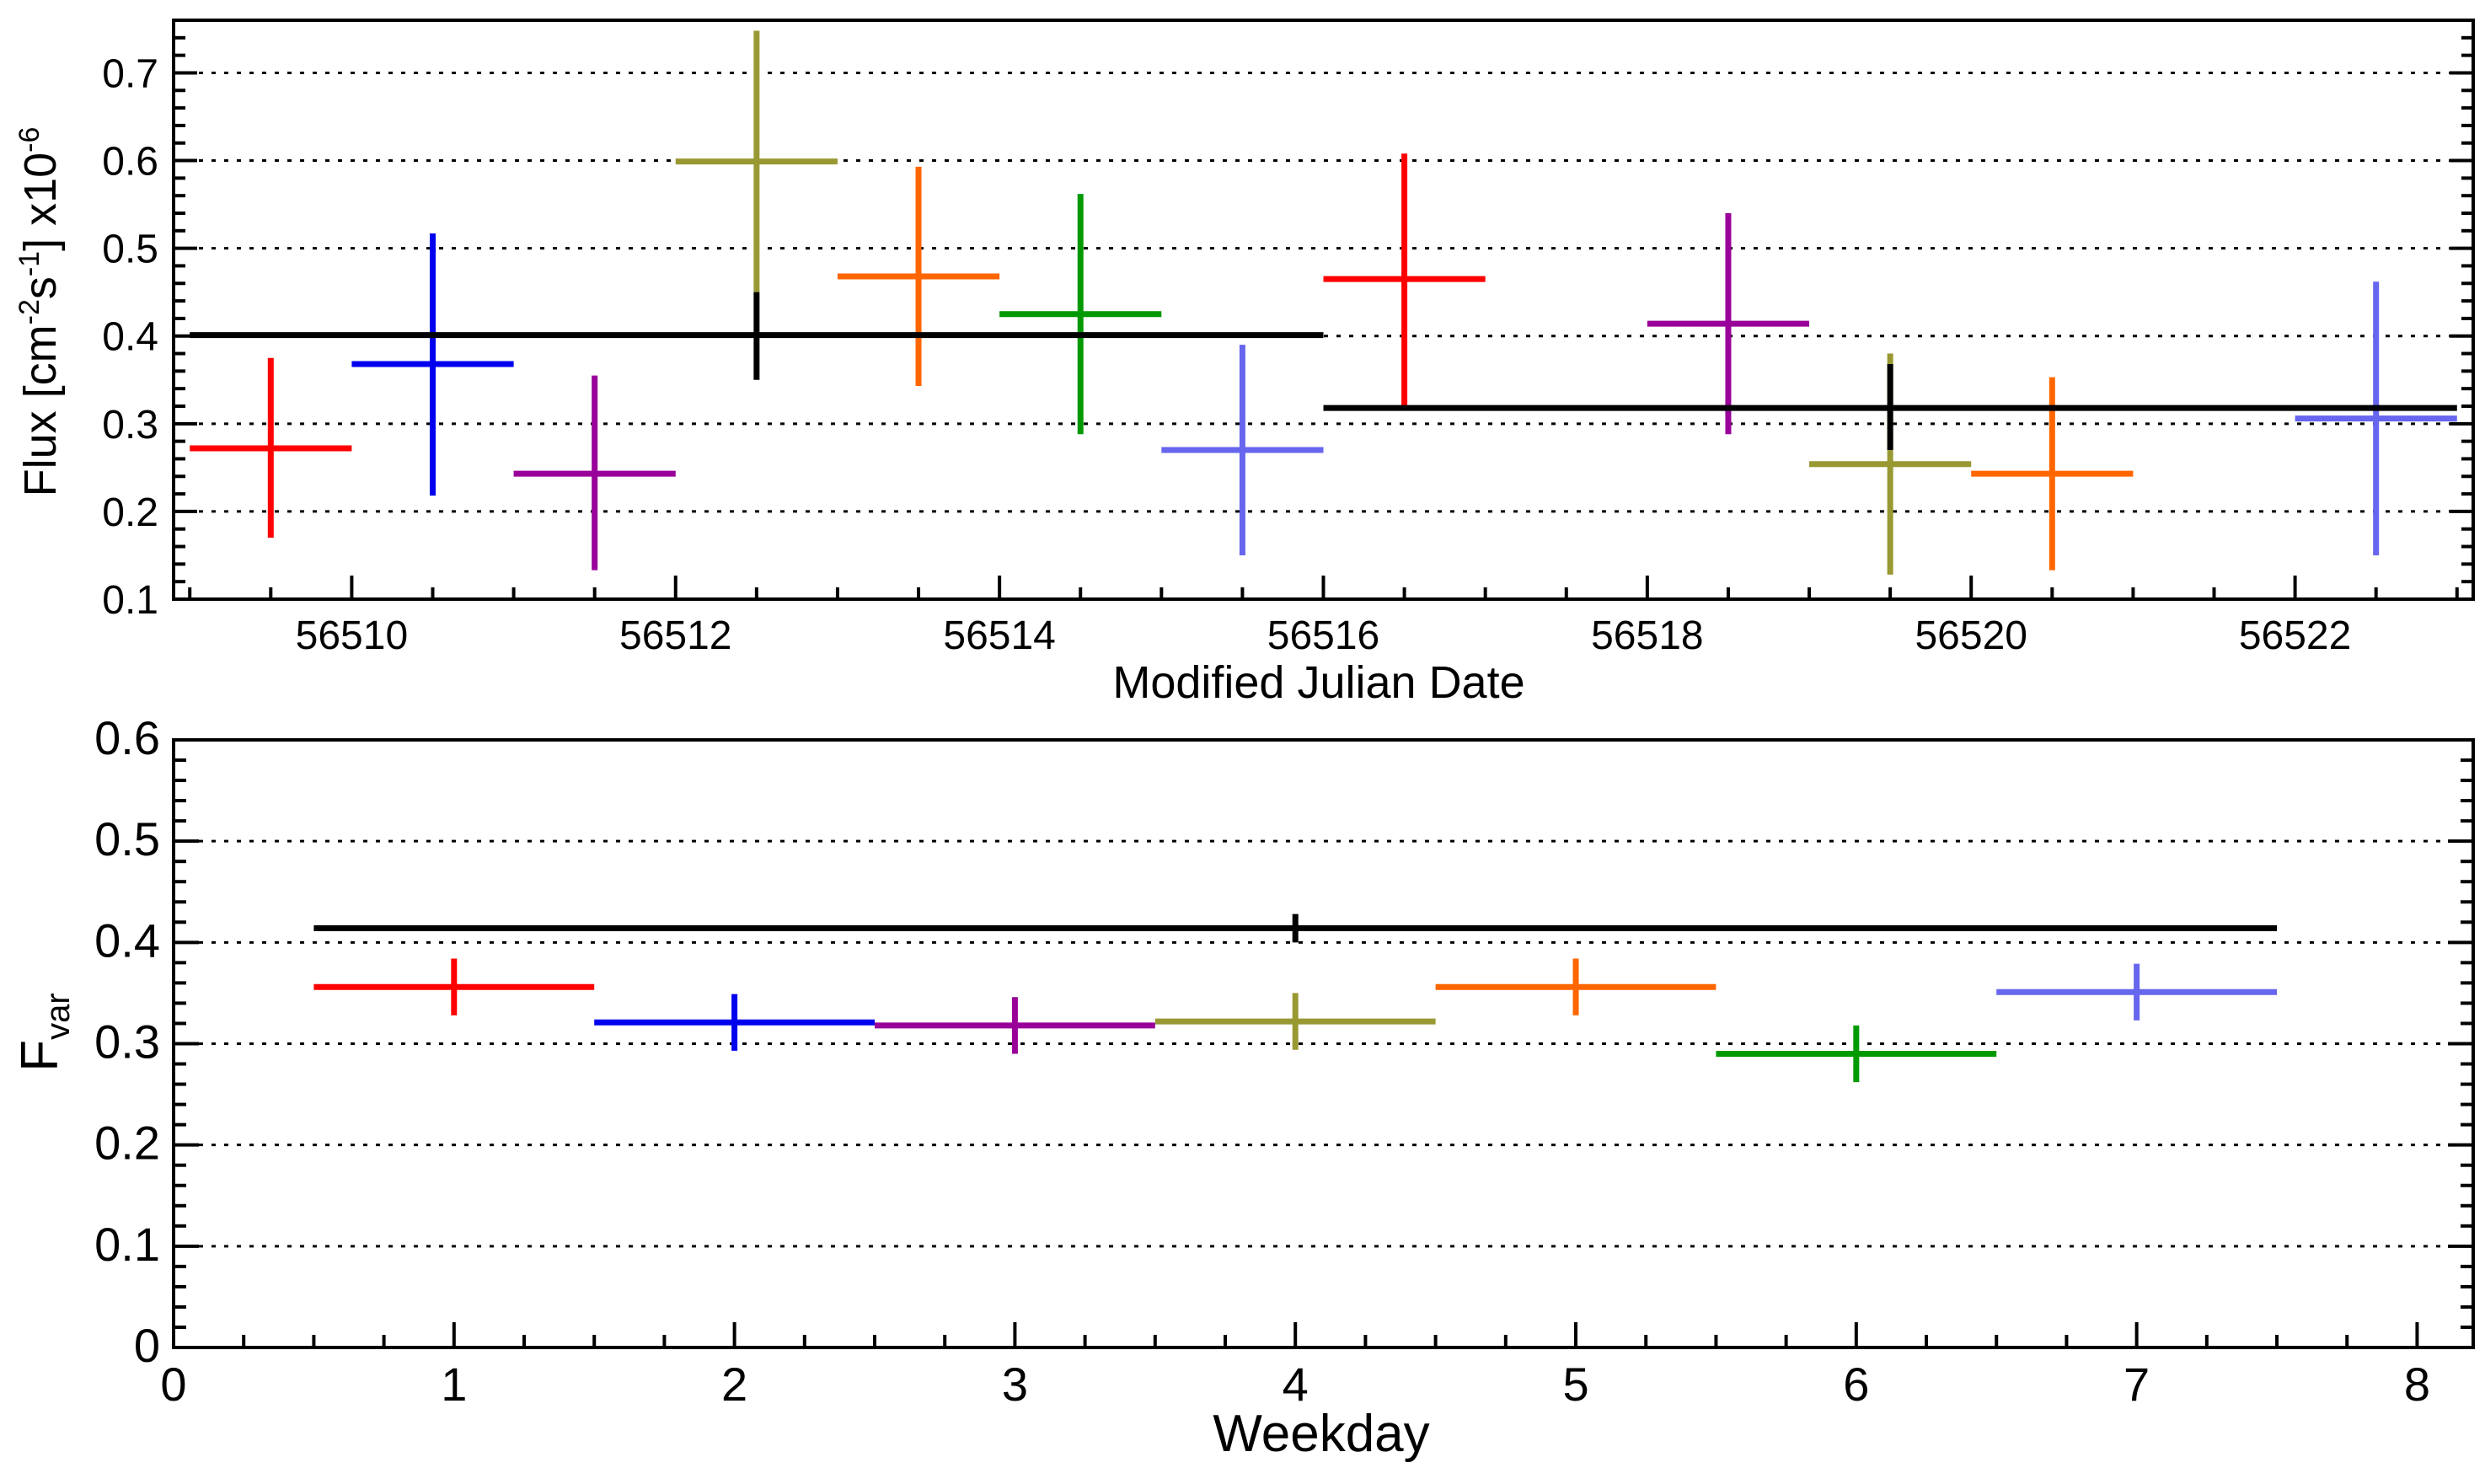  Describe the element at coordinates (1971, 635) in the screenshot. I see `x-tick-label: 56520` at that location.